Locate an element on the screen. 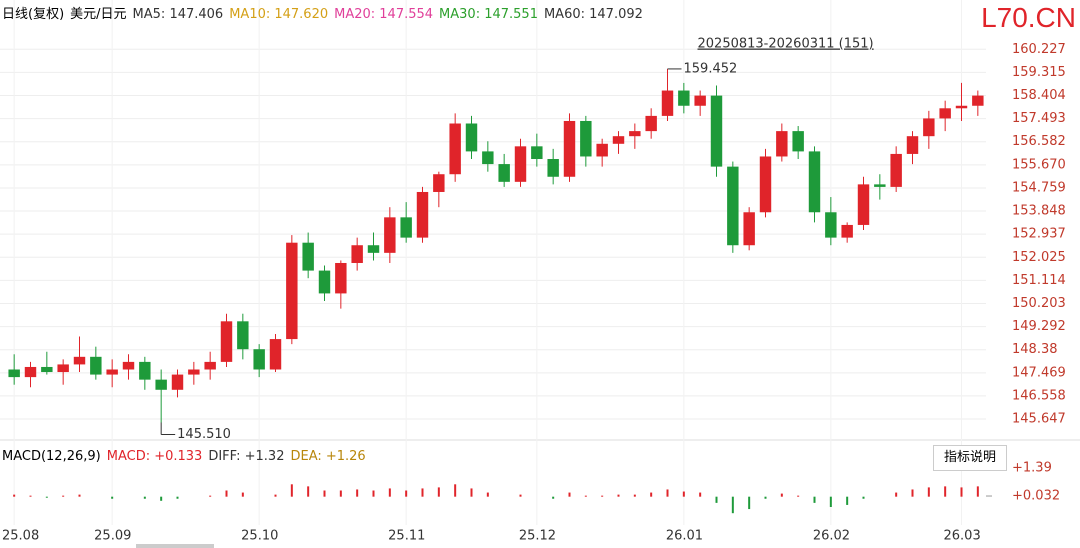  indicator-button: 指标说明 is located at coordinates (970, 458).